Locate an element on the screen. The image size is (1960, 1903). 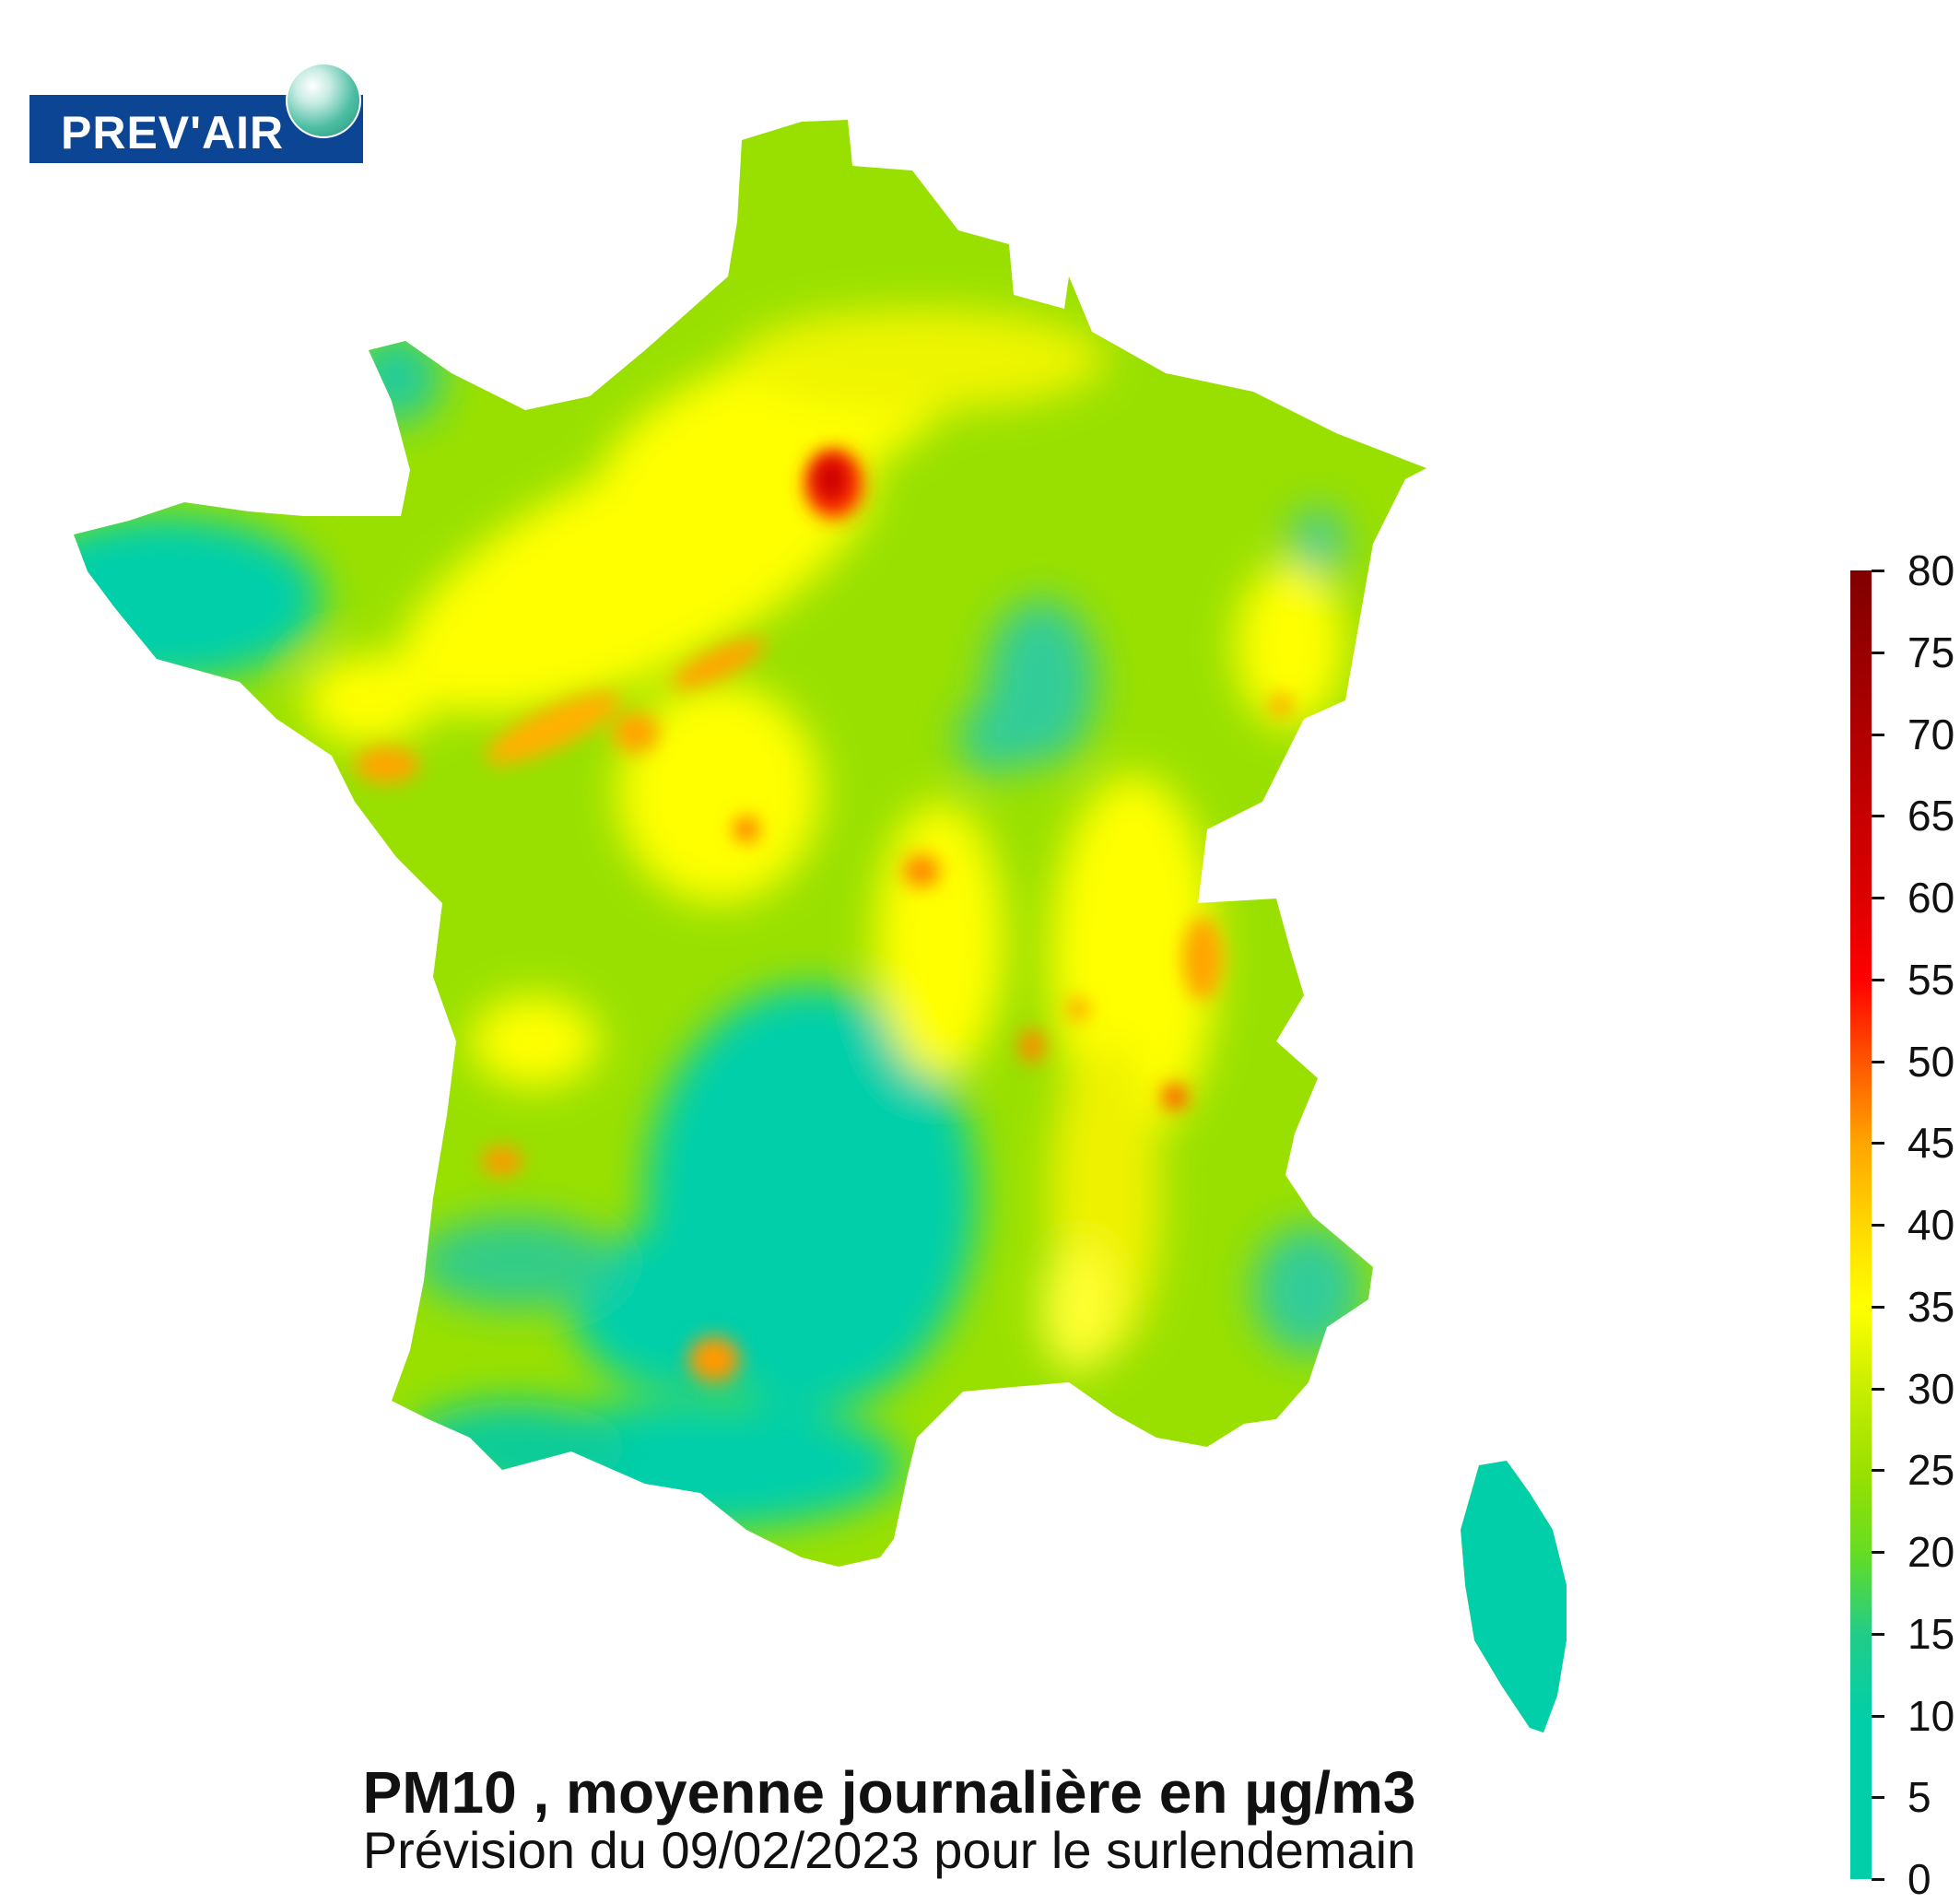
colorbar-tick-label: 45 is located at coordinates (1931, 1144).